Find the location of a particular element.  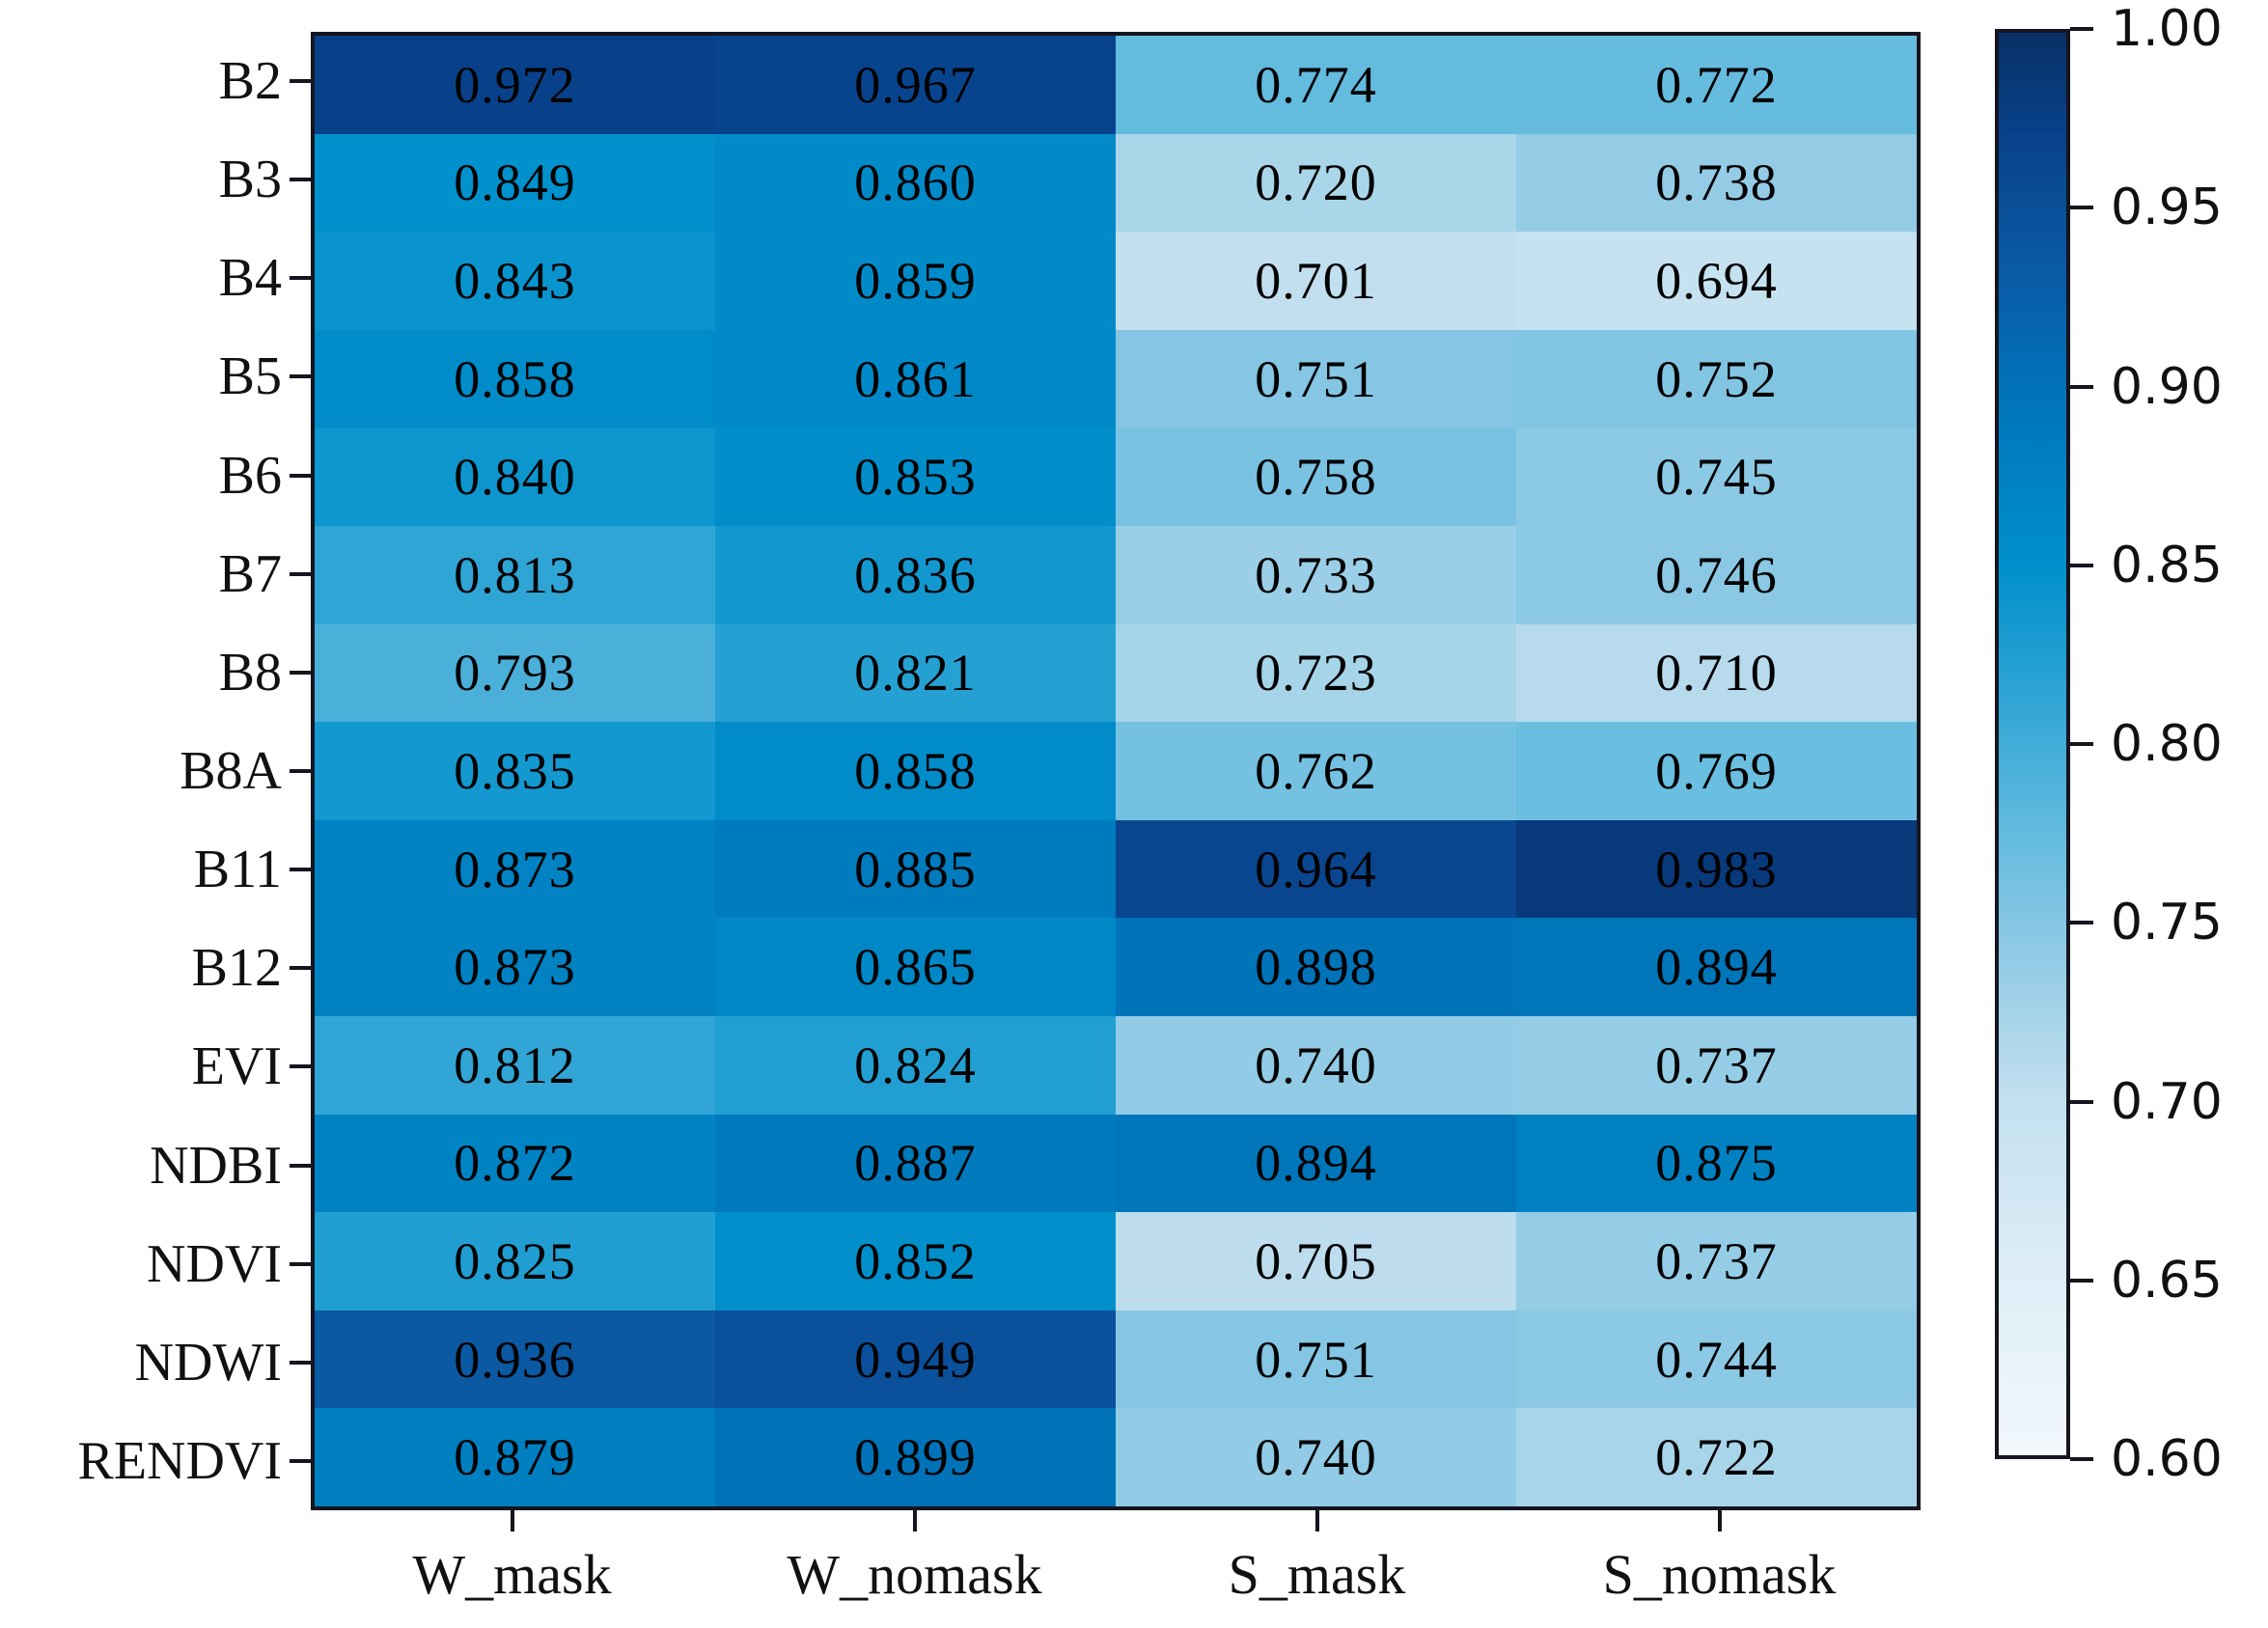

heatmap-cell: 0.898 is located at coordinates (1316, 967).